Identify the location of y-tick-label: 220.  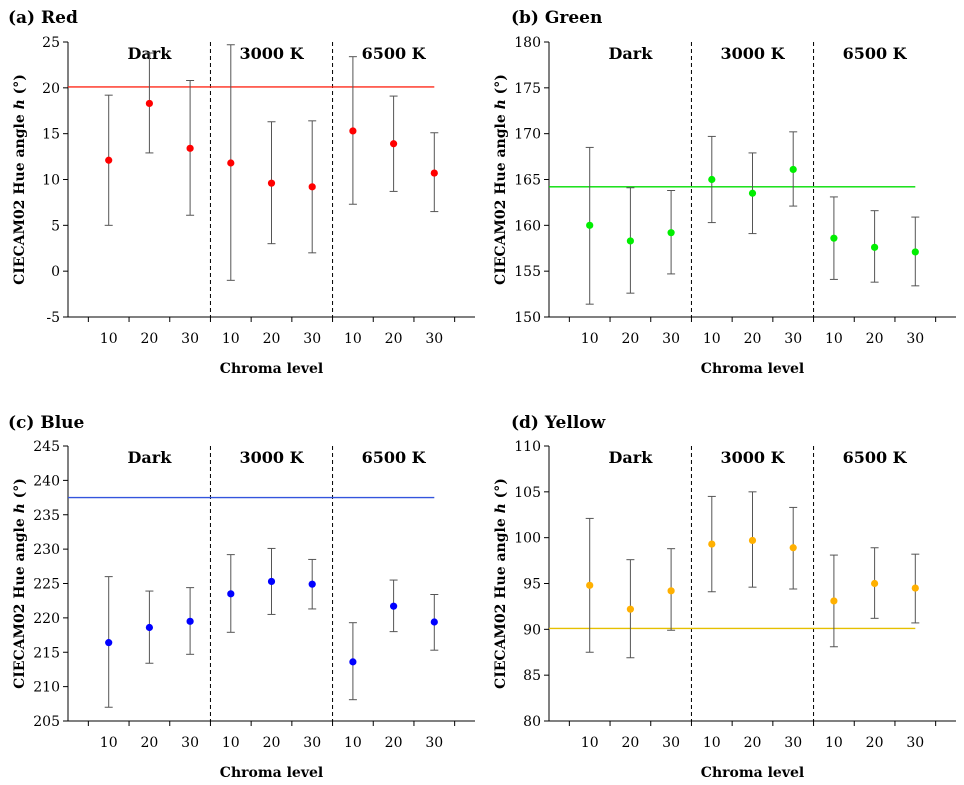
(46, 619).